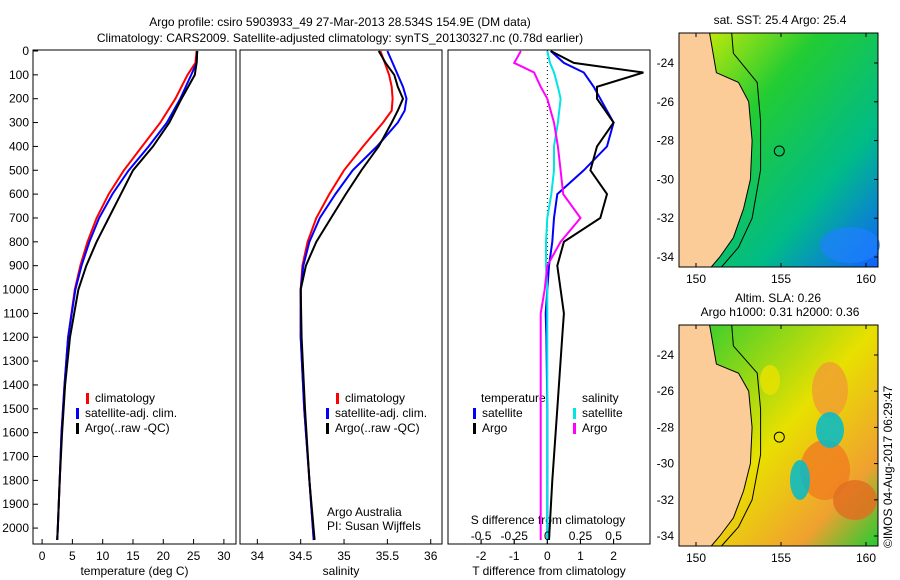  I want to click on y-tick-label: 1800, so click(15, 480).